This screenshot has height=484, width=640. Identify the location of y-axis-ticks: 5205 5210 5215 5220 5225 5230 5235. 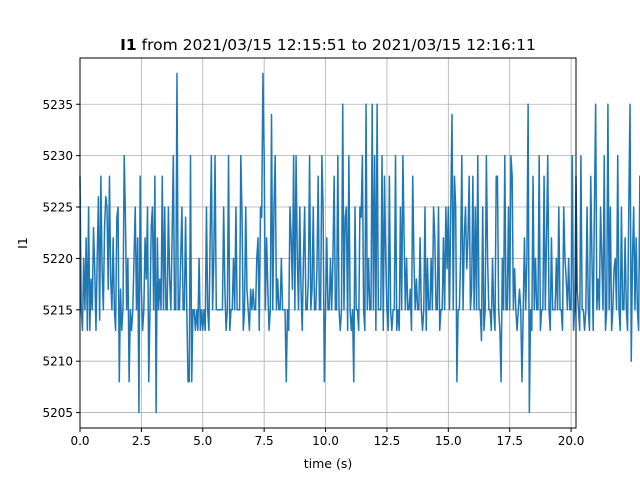
(61, 259).